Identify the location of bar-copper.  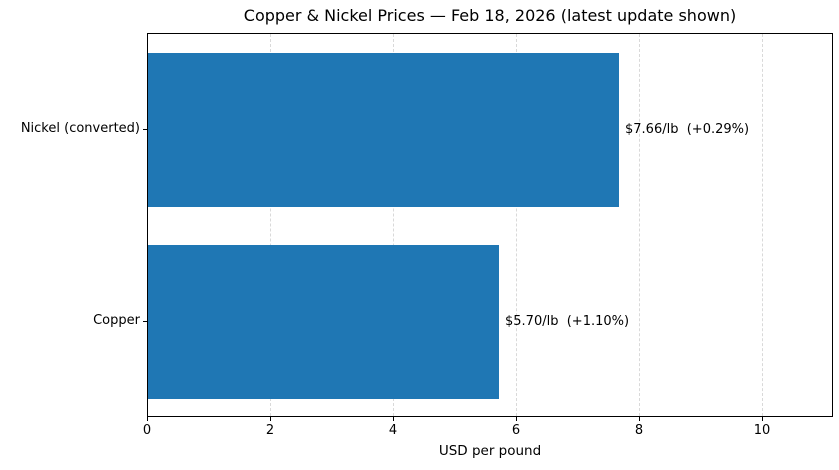
(323, 322).